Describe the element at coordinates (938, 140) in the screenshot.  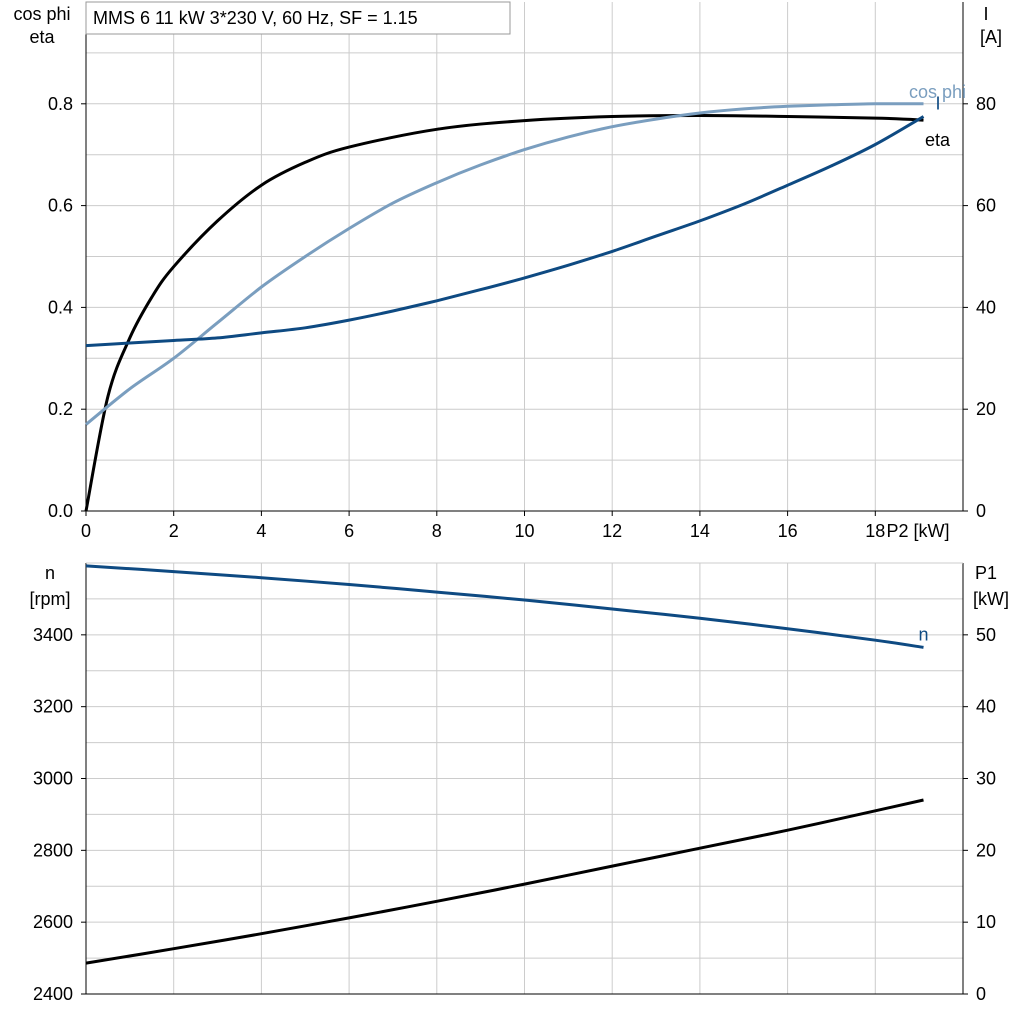
I see `series-label-eta: eta` at that location.